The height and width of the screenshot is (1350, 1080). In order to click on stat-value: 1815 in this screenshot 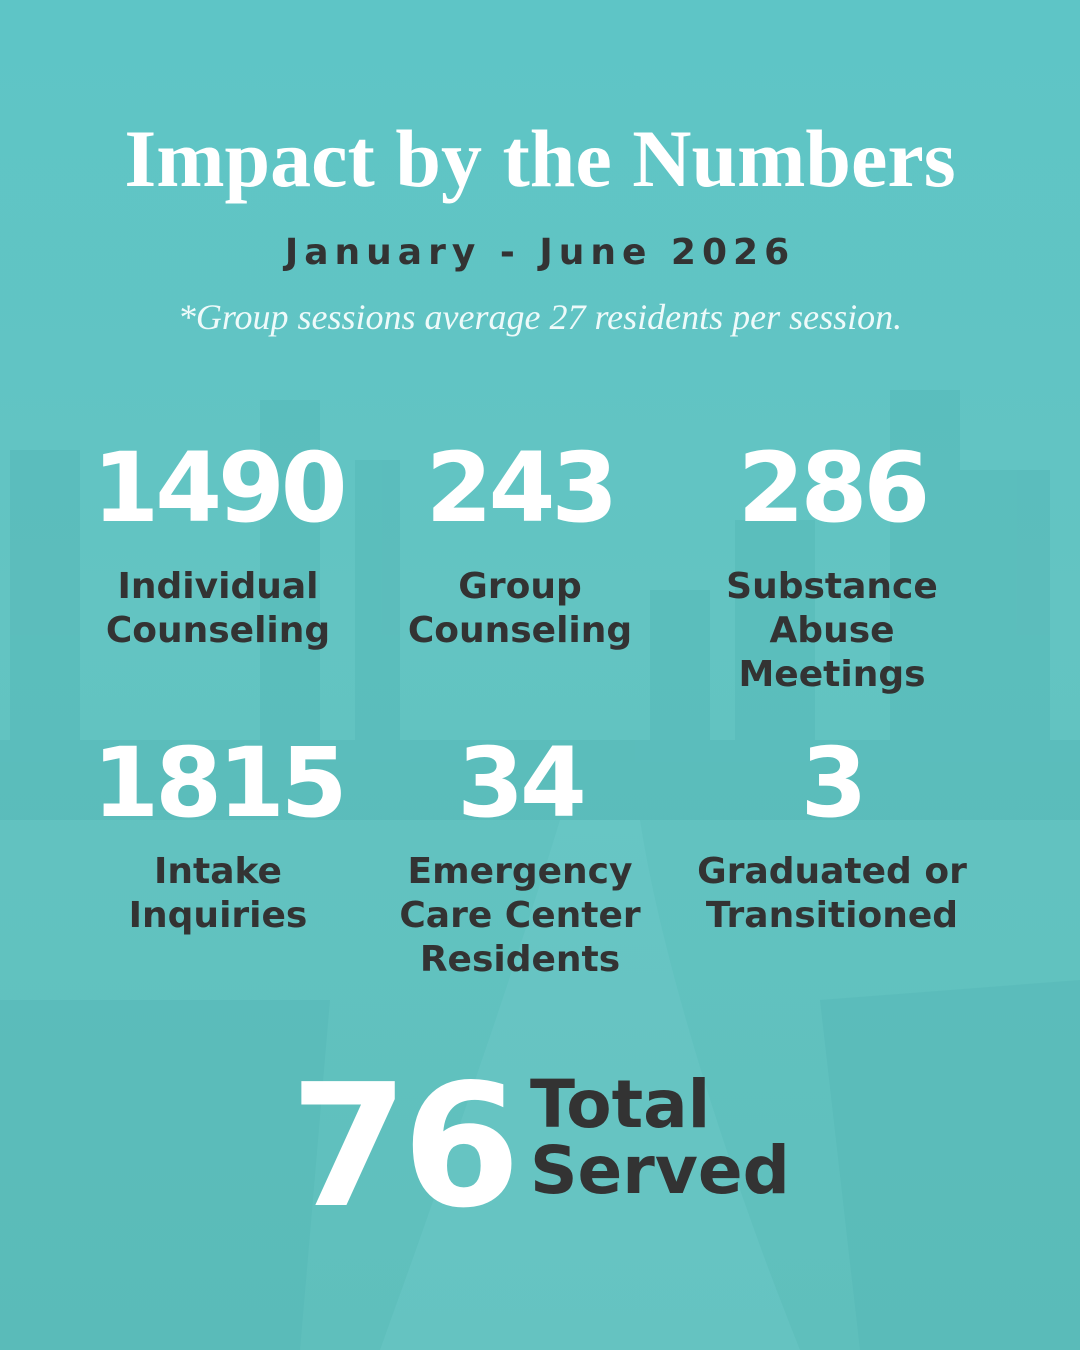, I will do `click(219, 783)`.